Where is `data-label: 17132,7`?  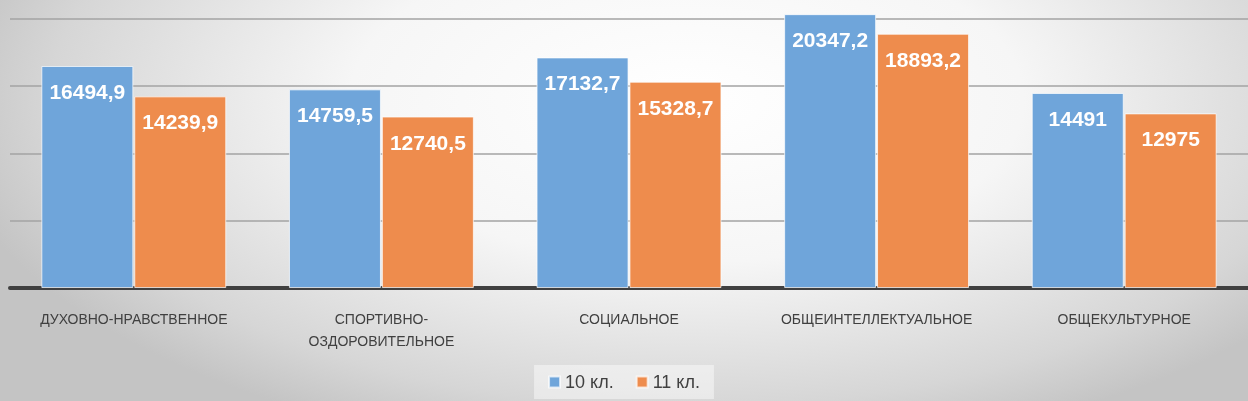 data-label: 17132,7 is located at coordinates (582, 83).